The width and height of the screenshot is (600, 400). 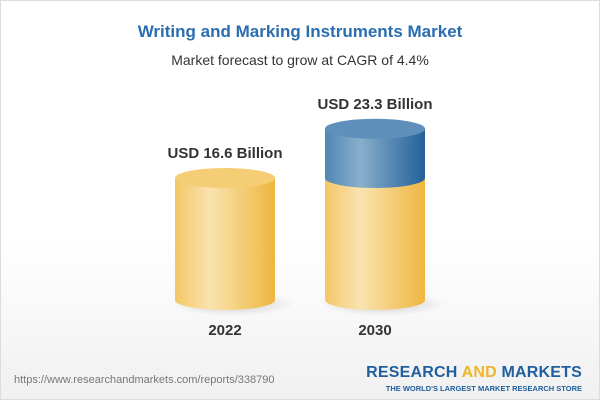 I want to click on bar-base-2030, so click(x=375, y=244).